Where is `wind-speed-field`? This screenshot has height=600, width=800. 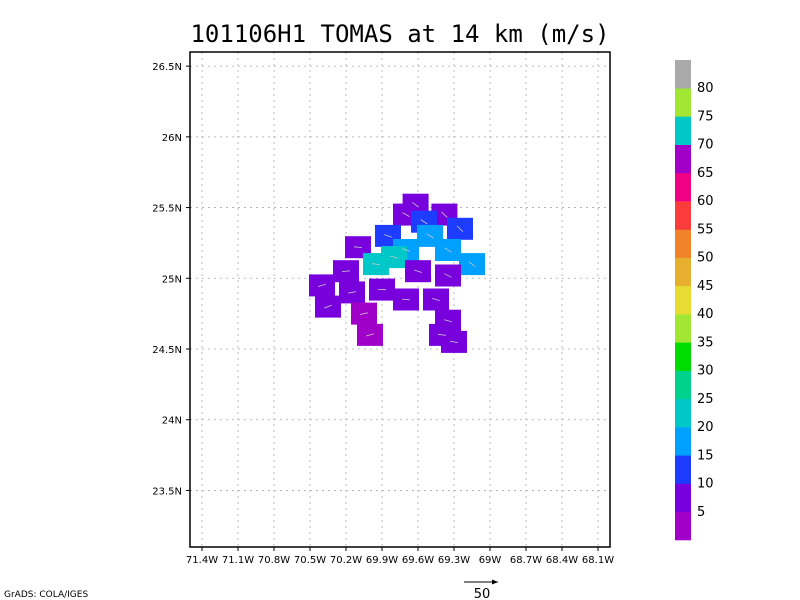
wind-speed-field is located at coordinates (397, 273).